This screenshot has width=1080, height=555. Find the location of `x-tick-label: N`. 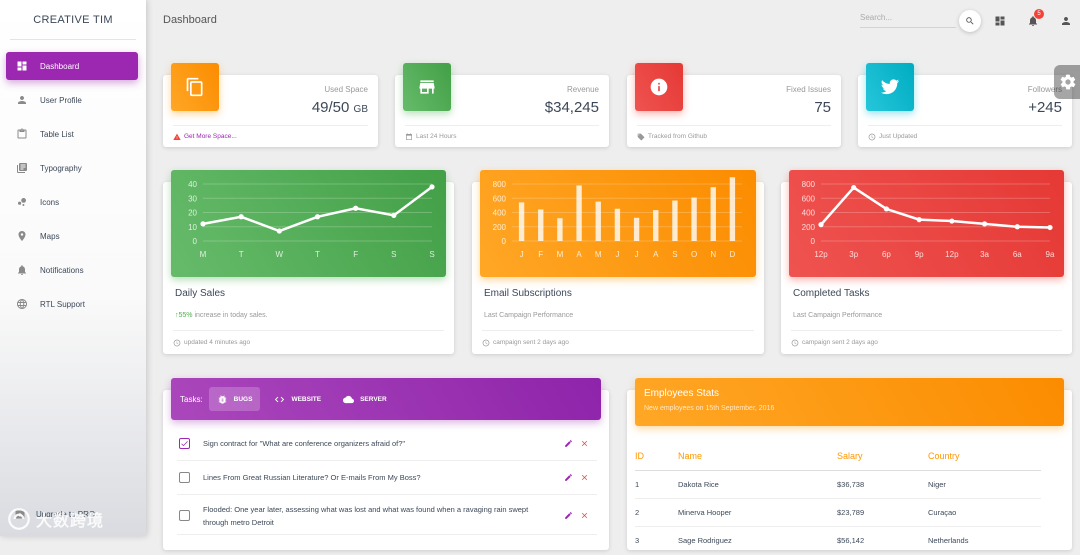

x-tick-label: N is located at coordinates (713, 254).